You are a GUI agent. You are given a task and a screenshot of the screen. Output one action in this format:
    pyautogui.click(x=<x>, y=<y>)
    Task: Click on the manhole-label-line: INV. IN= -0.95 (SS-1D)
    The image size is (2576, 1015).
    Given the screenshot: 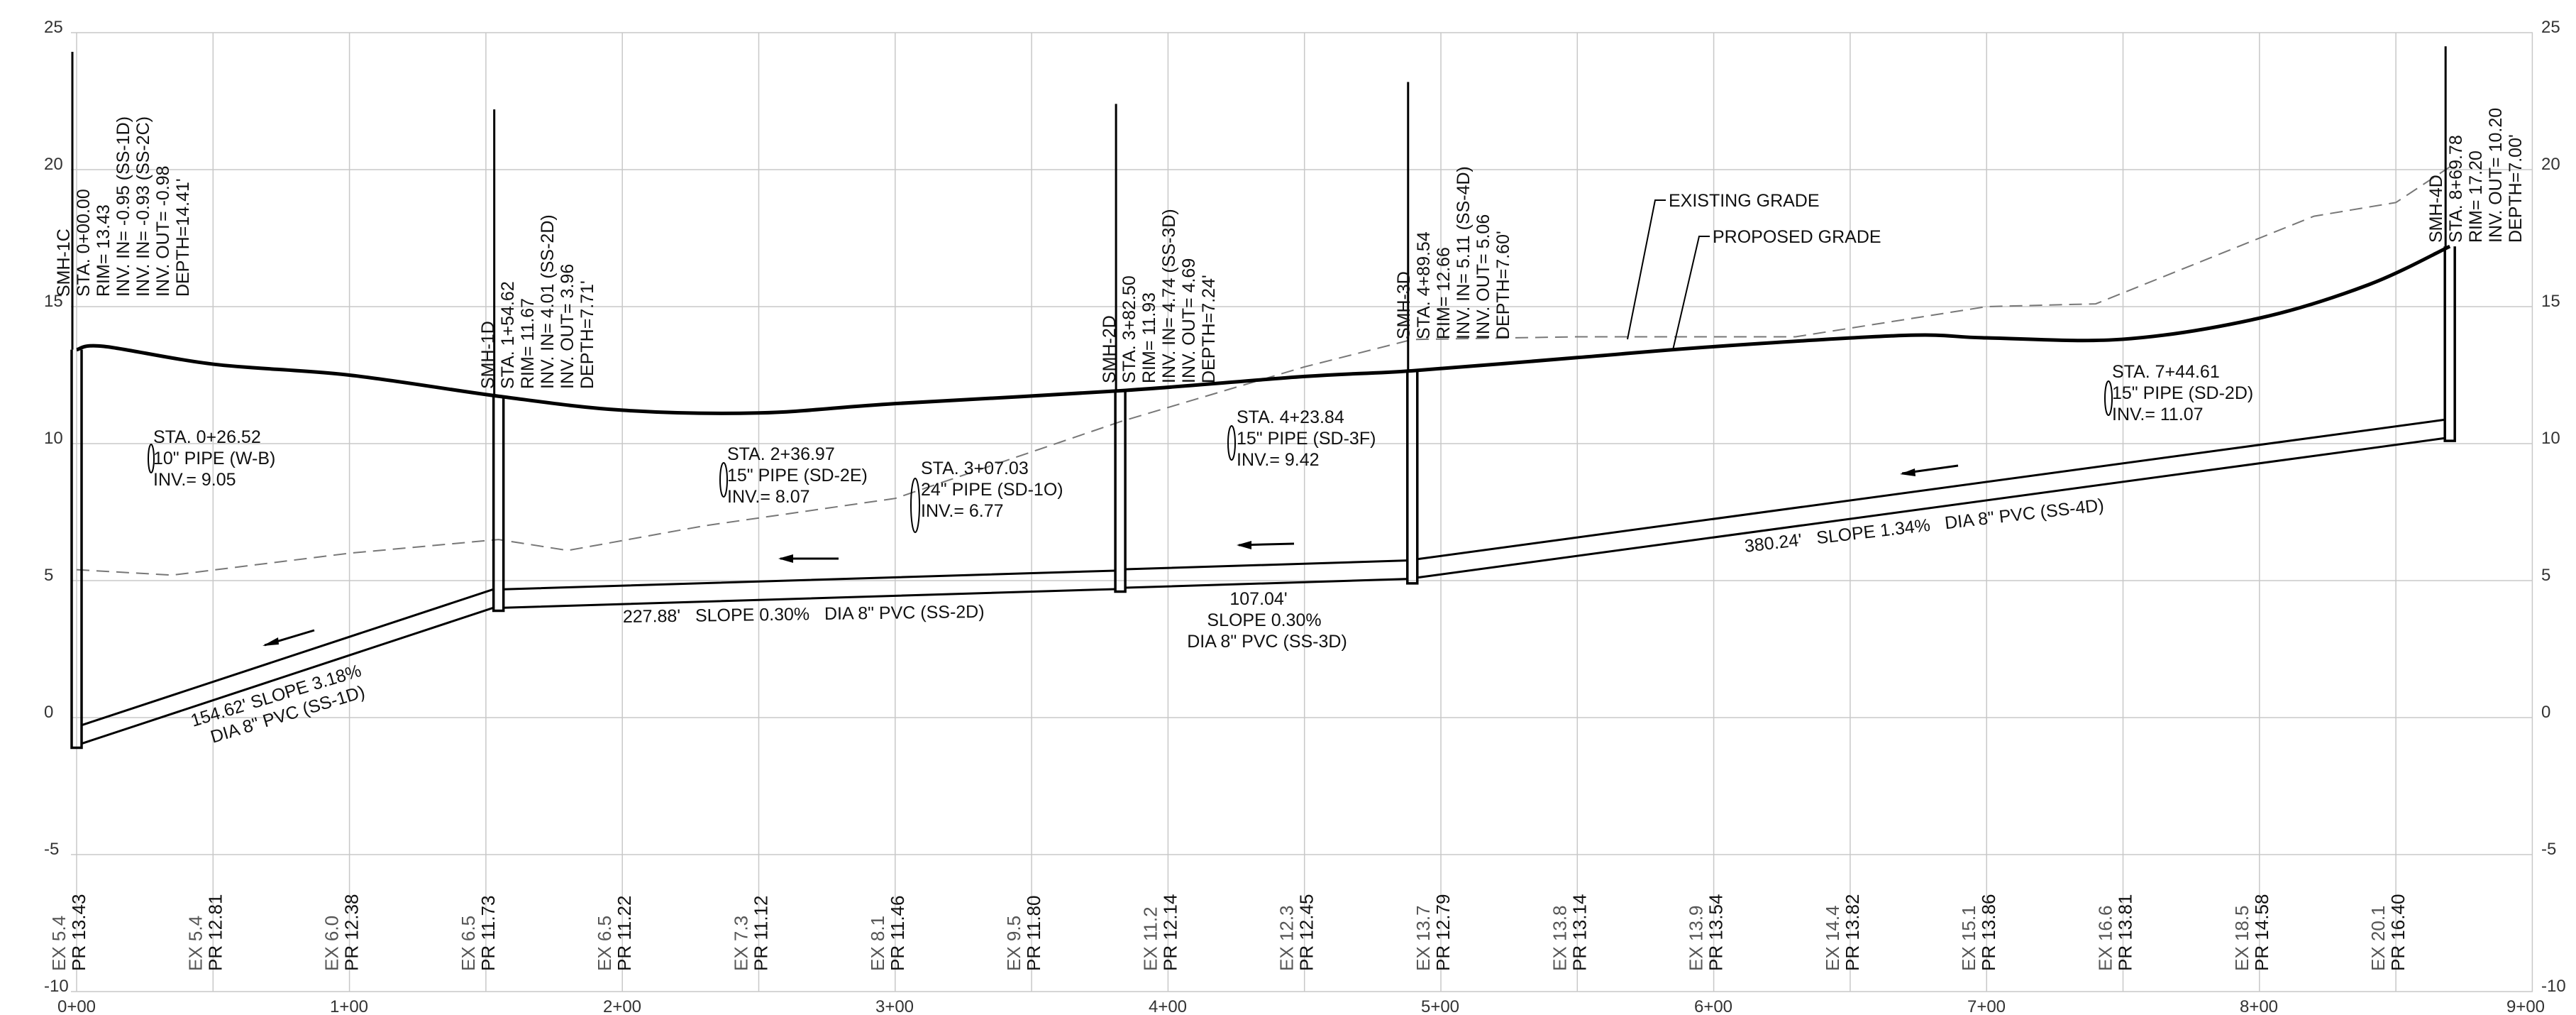 What is the action you would take?
    pyautogui.click(x=123, y=206)
    